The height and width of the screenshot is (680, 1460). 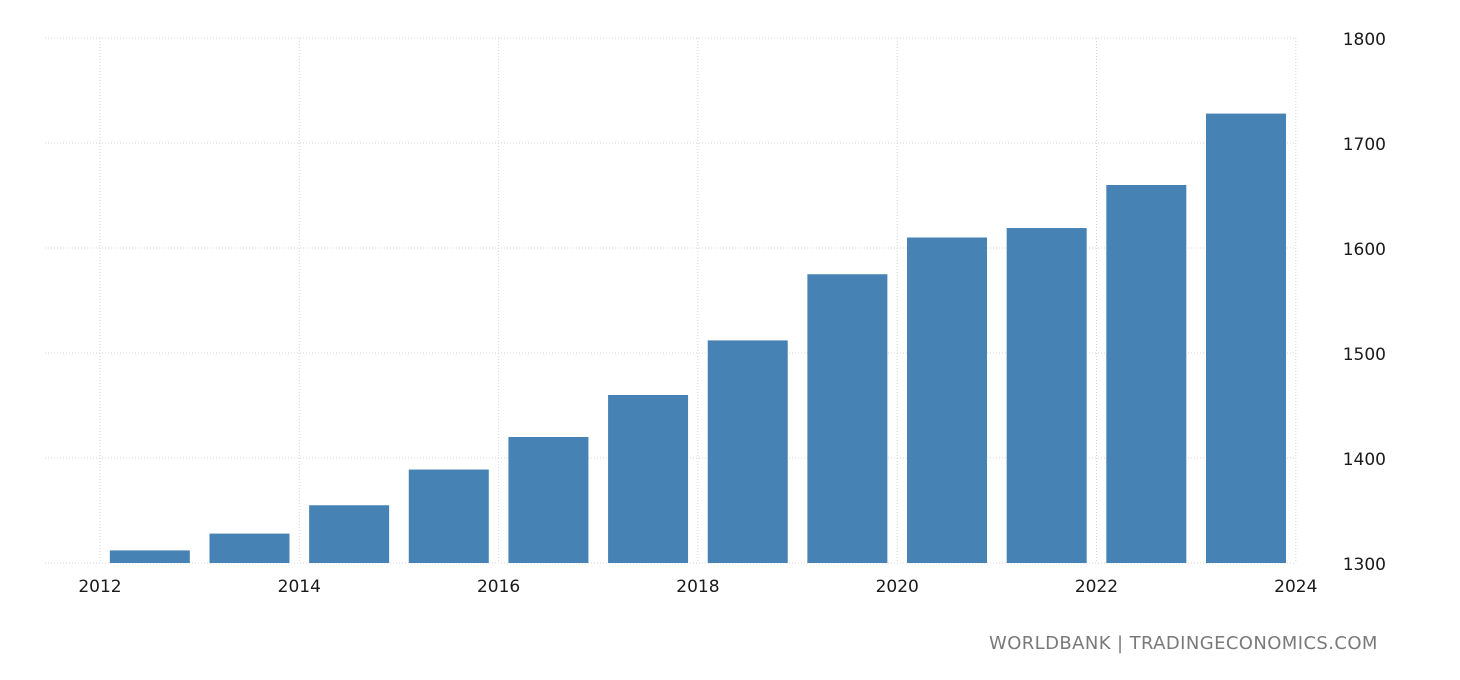 What do you see at coordinates (1364, 565) in the screenshot?
I see `y-tick-label: 1300` at bounding box center [1364, 565].